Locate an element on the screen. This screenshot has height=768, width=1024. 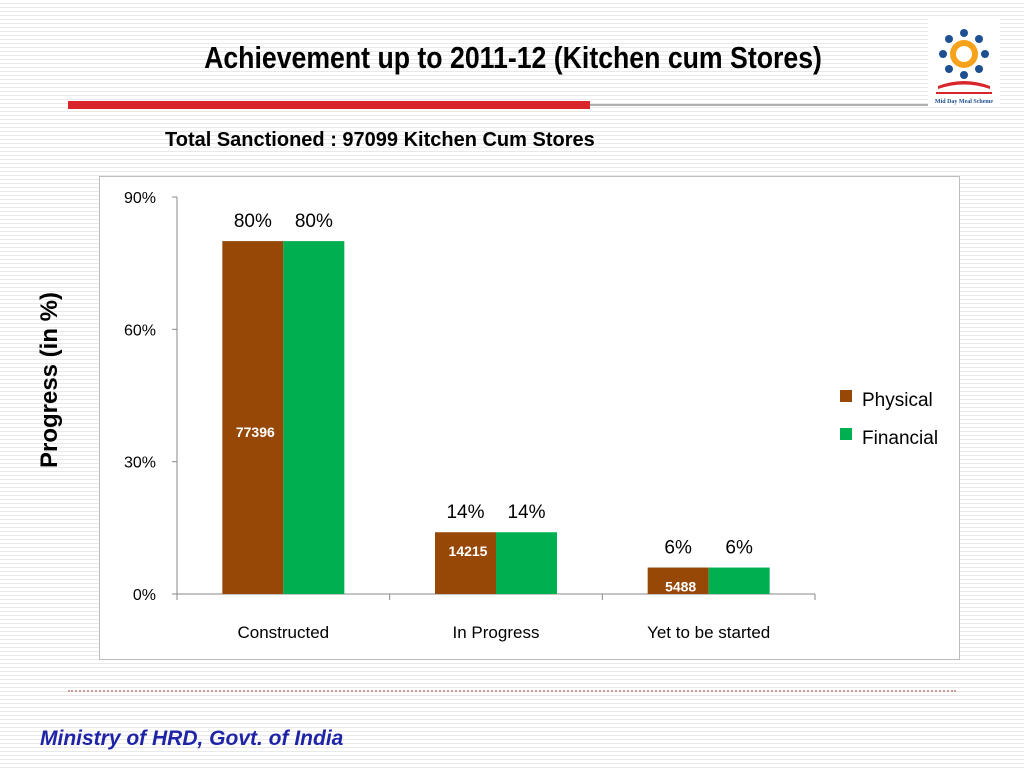
y-tick-label: 60% is located at coordinates (140, 330).